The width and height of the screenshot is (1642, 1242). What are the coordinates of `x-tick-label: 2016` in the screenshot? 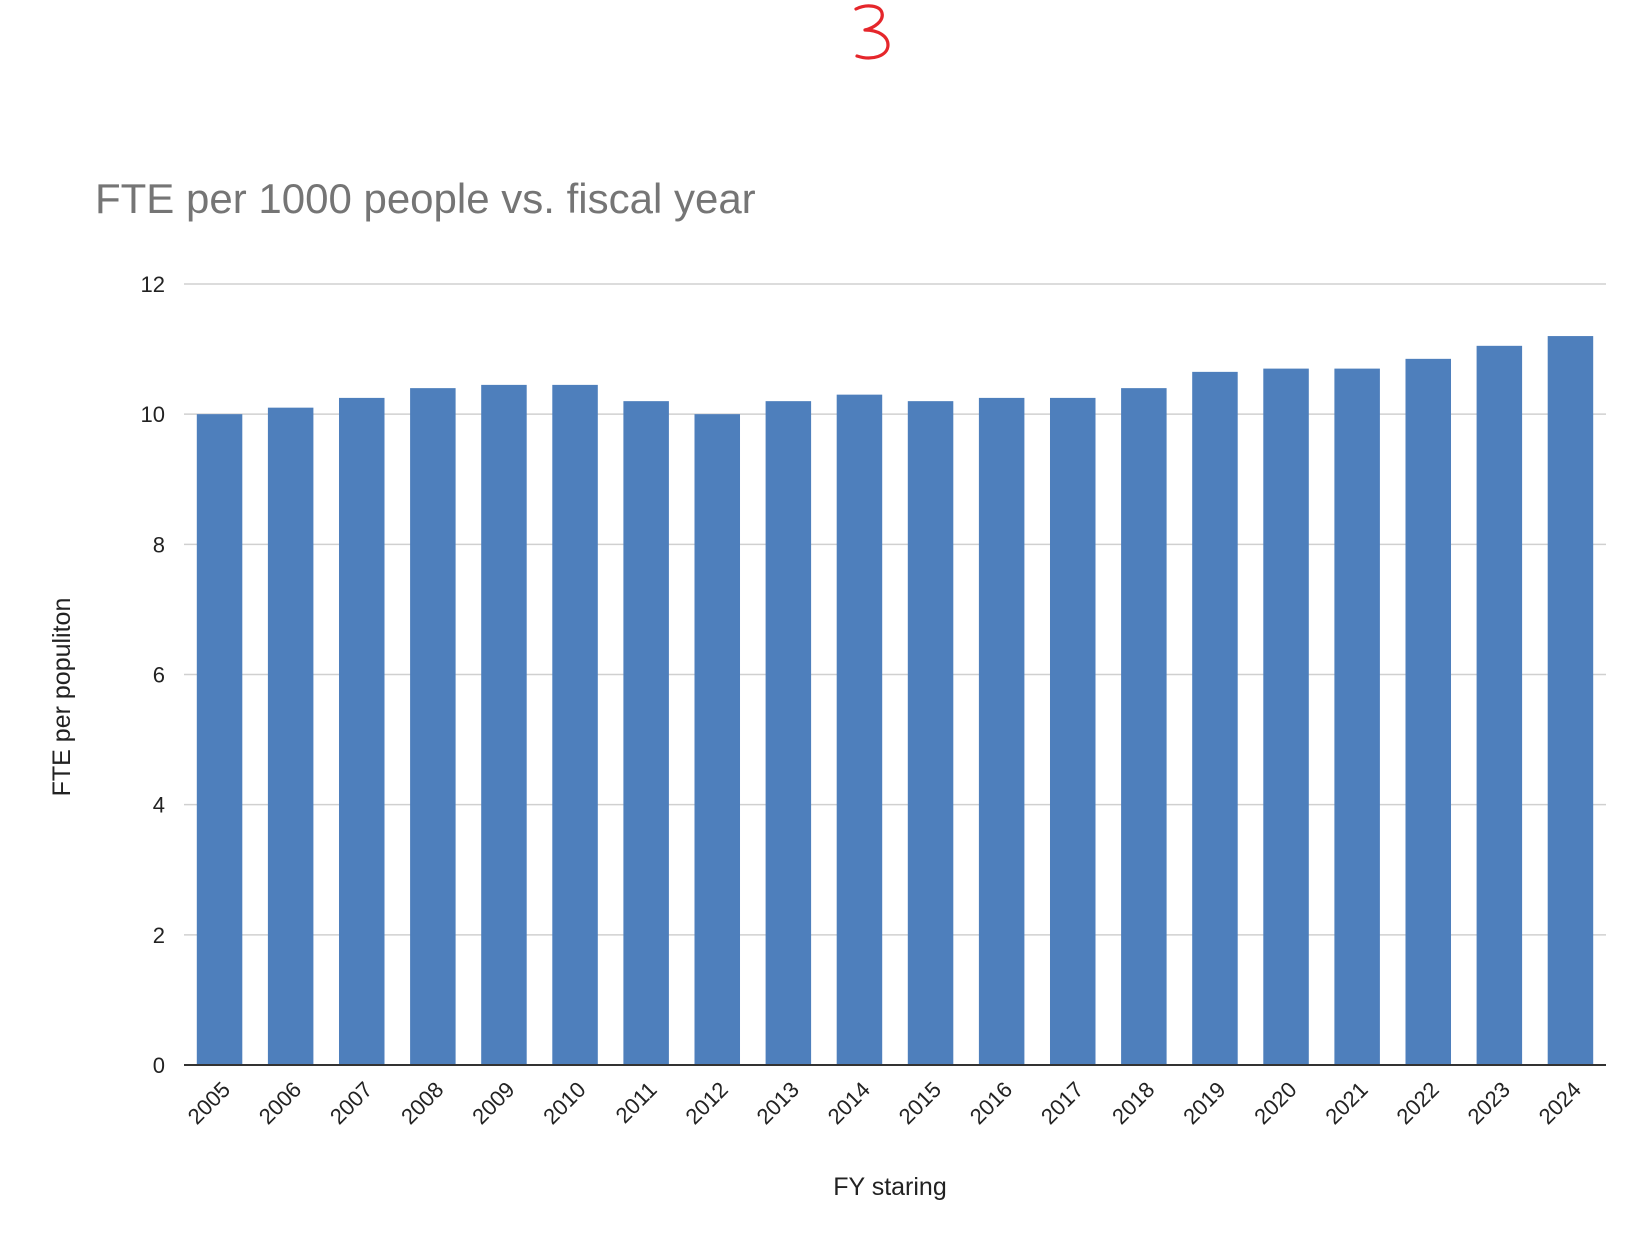 It's located at (991, 1103).